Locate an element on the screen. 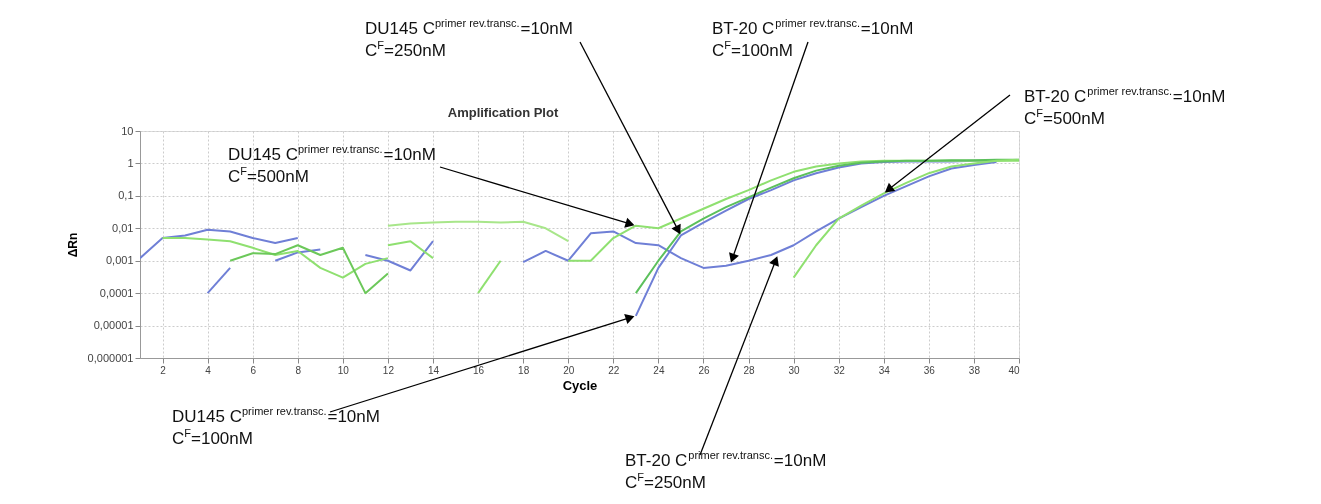 The height and width of the screenshot is (504, 1321). y-tick-label: 0,000001 is located at coordinates (110, 357).